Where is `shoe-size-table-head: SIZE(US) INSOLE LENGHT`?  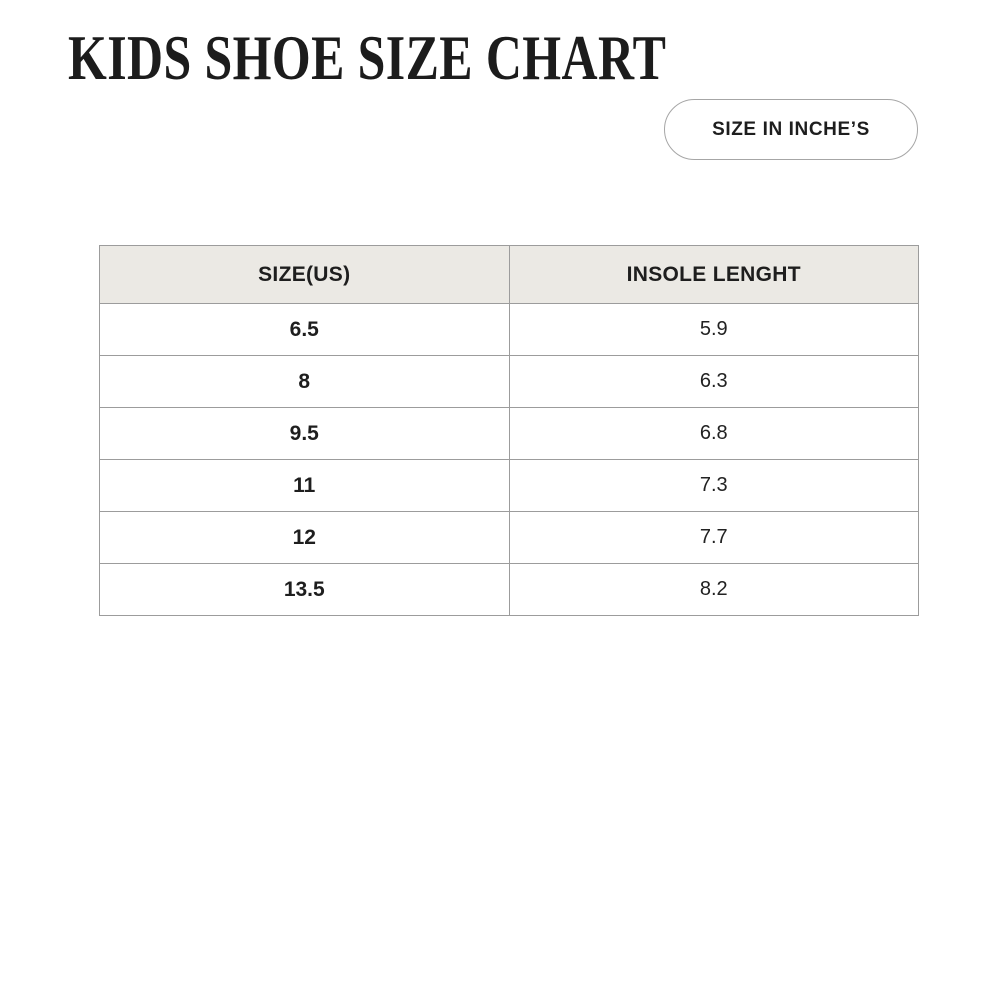
shoe-size-table-head: SIZE(US) INSOLE LENGHT is located at coordinates (509, 274).